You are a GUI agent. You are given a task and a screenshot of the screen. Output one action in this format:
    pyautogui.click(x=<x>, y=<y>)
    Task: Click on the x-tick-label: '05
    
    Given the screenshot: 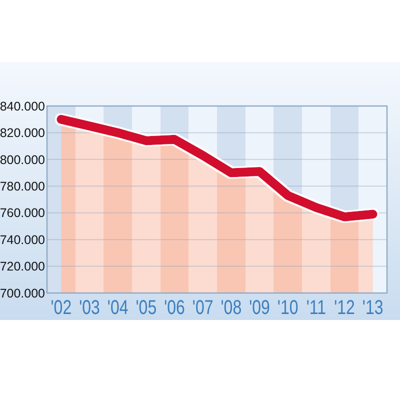 What is the action you would take?
    pyautogui.click(x=146, y=307)
    